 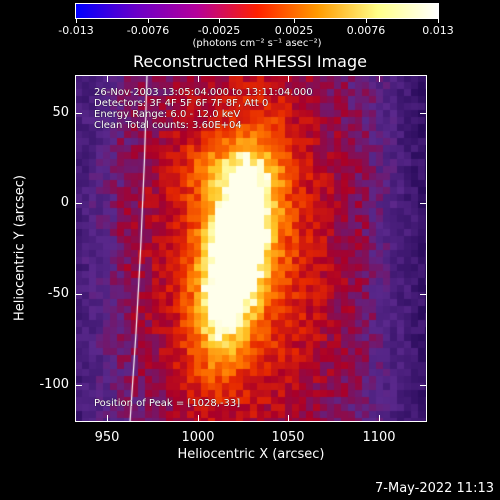 What do you see at coordinates (167, 403) in the screenshot?
I see `annotation-peak: Position of Peak = [1028,-33]` at bounding box center [167, 403].